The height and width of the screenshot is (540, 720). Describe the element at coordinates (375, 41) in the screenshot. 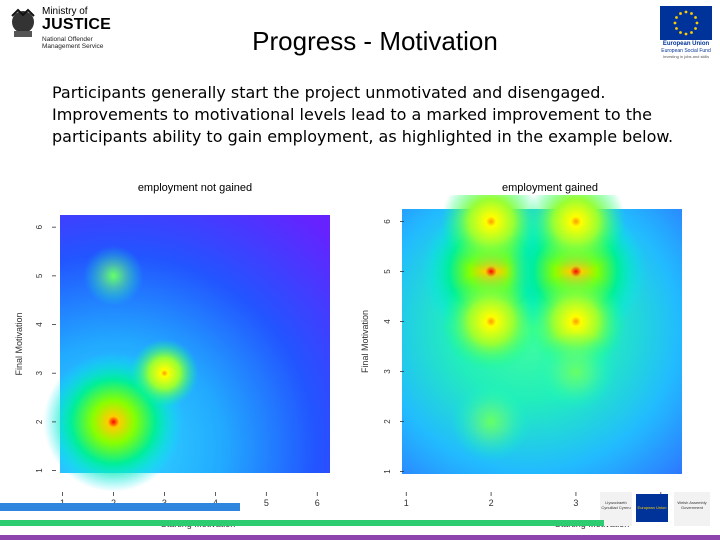

I see `page-title: Progress - Motivation` at that location.